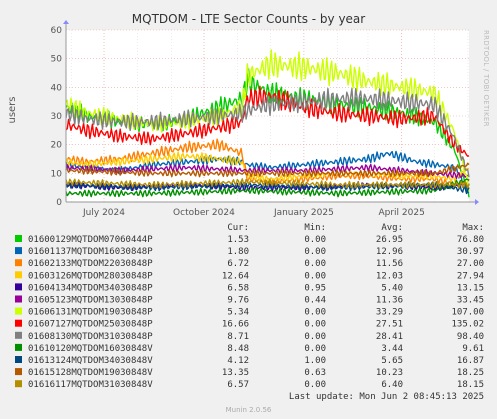 The height and width of the screenshot is (419, 497). What do you see at coordinates (90, 288) in the screenshot?
I see `legend-series-name: 01604134MQTDOM34030848P` at bounding box center [90, 288].